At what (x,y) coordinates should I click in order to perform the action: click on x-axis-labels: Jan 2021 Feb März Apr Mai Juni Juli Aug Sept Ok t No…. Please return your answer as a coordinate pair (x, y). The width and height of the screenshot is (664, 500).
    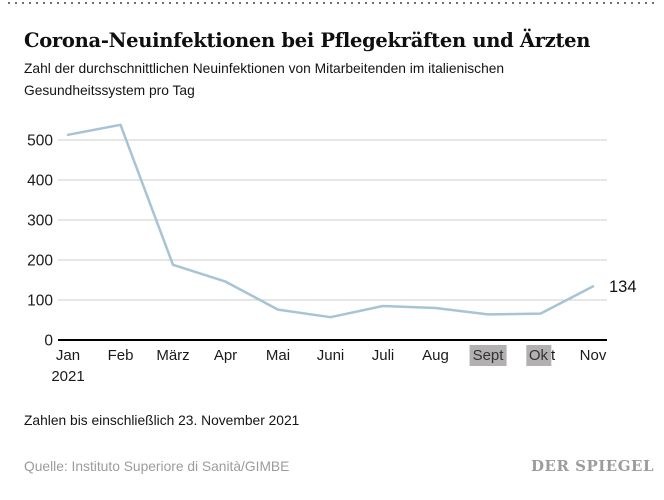
    Looking at the image, I should click on (332, 366).